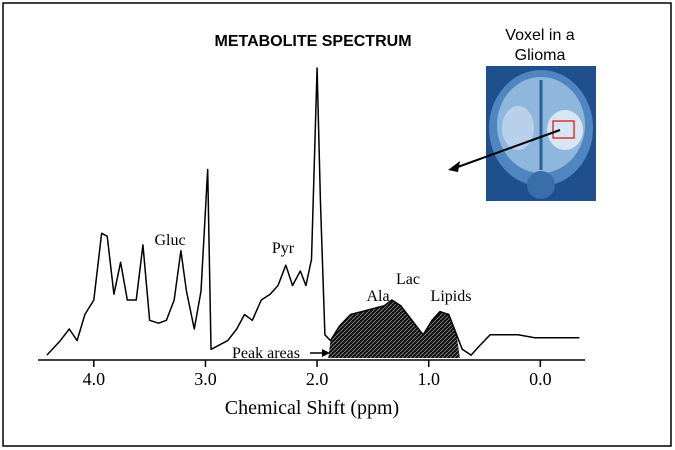  Describe the element at coordinates (326, 353) in the screenshot. I see `annotation-arrow-head` at that location.